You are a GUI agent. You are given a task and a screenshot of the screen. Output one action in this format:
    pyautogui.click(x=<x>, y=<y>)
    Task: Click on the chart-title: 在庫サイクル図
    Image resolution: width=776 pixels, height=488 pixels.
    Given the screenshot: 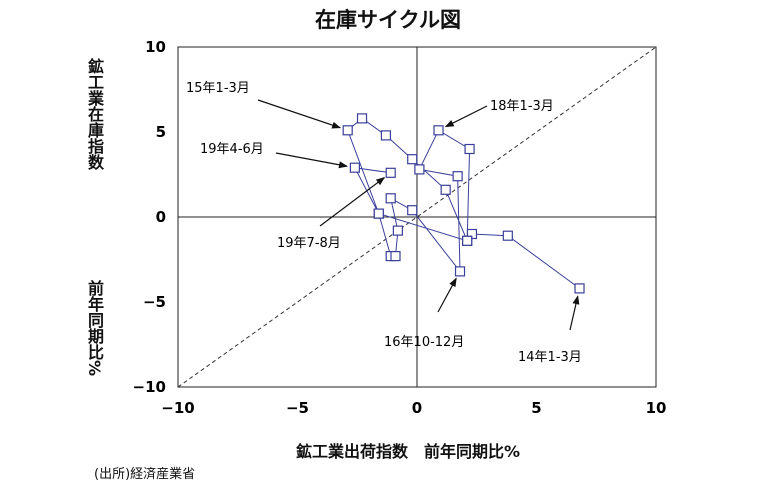 What is the action you would take?
    pyautogui.click(x=388, y=20)
    